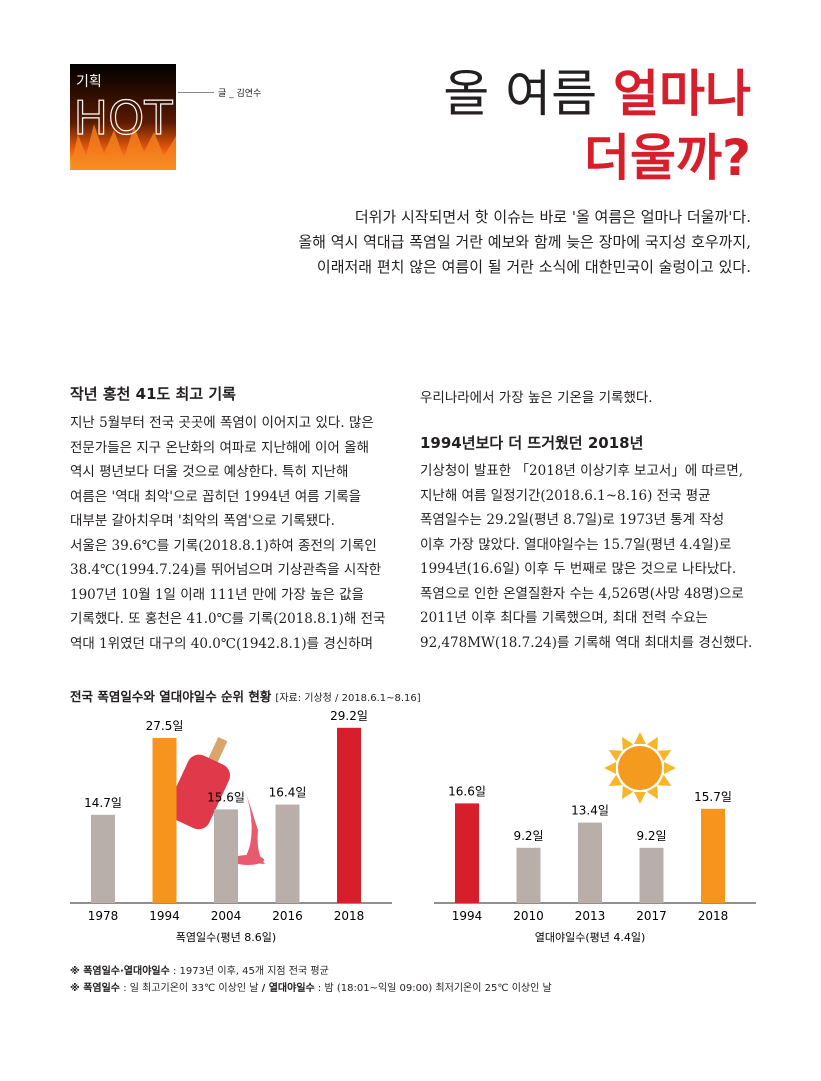 This screenshot has width=821, height=1081. I want to click on value-label: 27.5일, so click(165, 726).